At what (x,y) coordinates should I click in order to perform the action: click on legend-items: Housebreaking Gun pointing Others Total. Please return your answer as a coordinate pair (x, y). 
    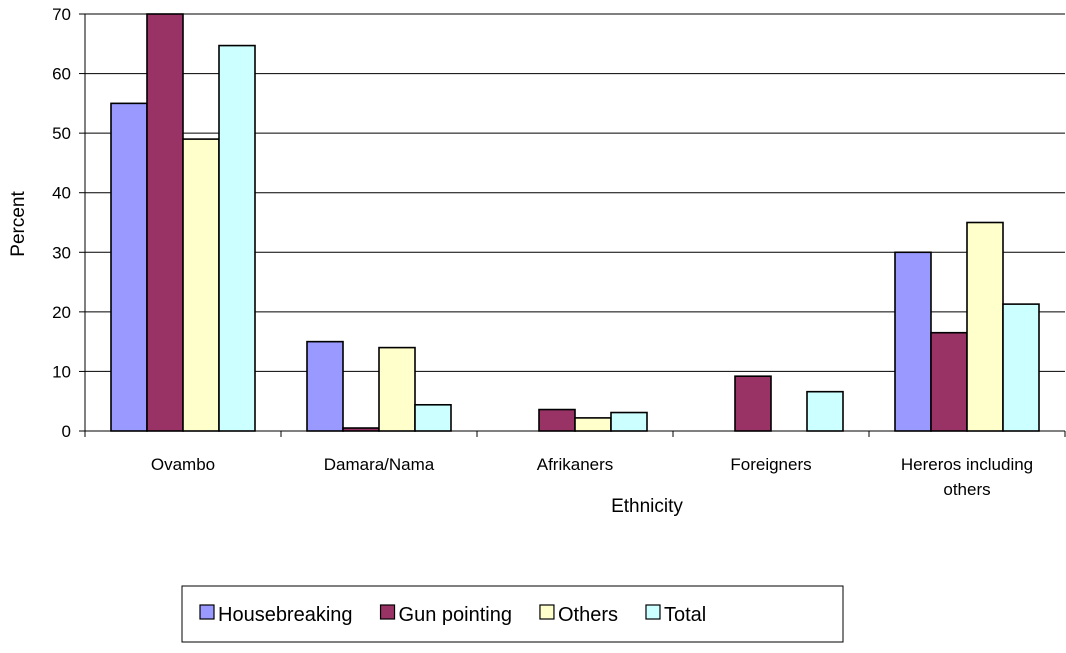
    Looking at the image, I should click on (452, 615).